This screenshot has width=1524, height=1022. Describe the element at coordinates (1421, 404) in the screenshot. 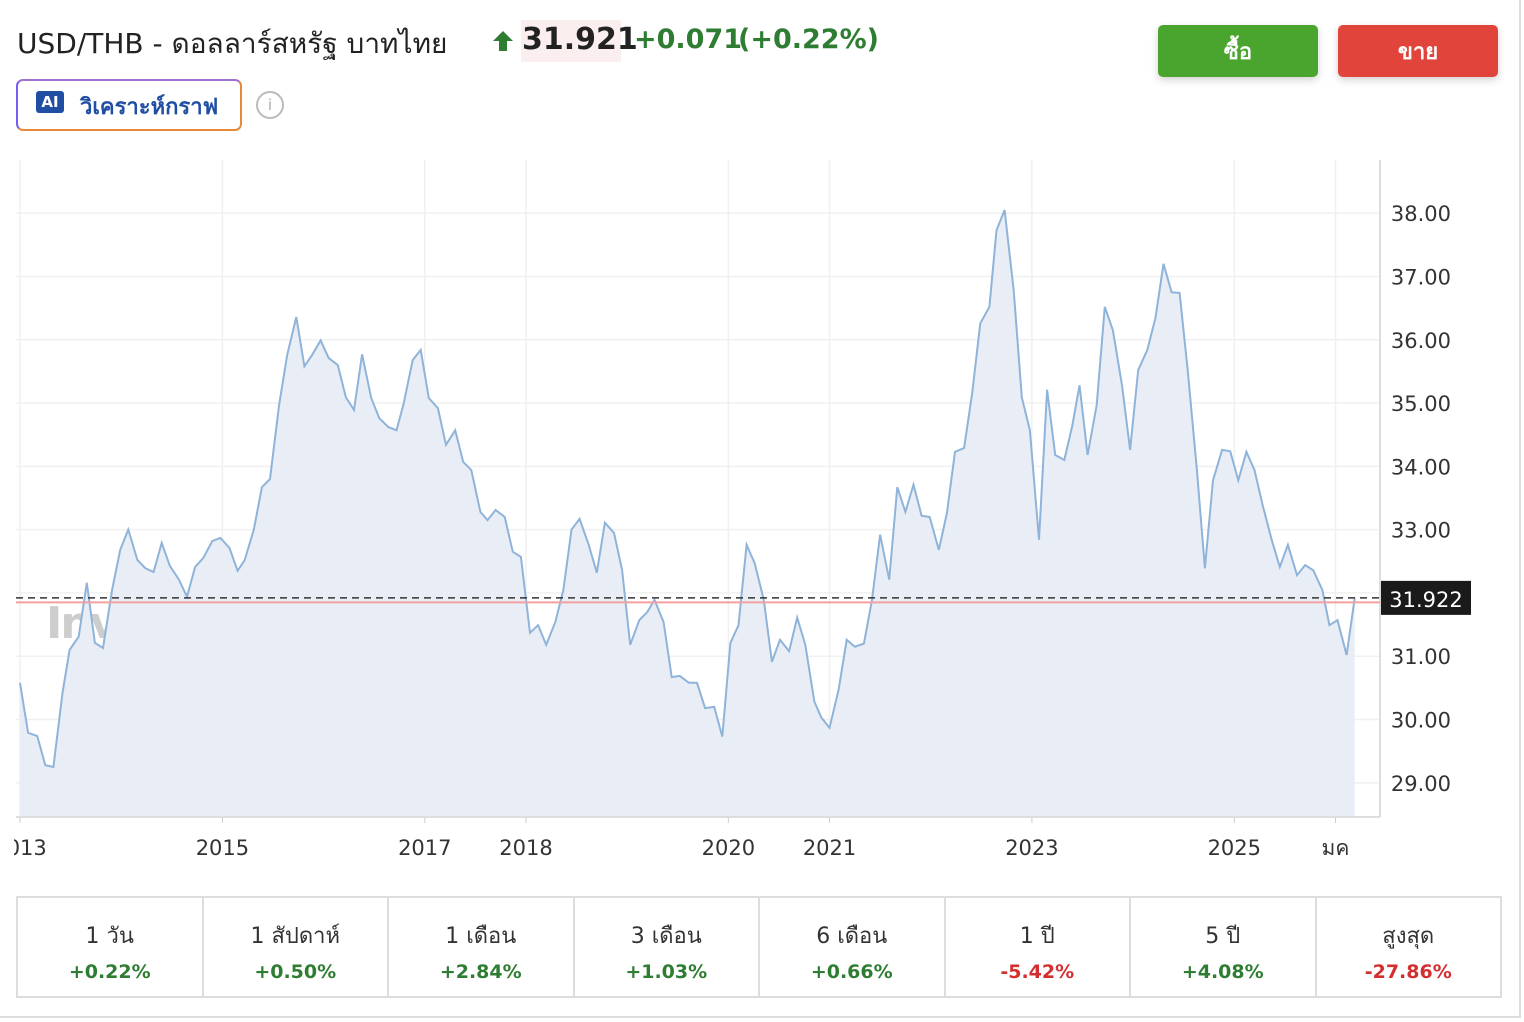

I see `y-tick-label: 35.00` at that location.